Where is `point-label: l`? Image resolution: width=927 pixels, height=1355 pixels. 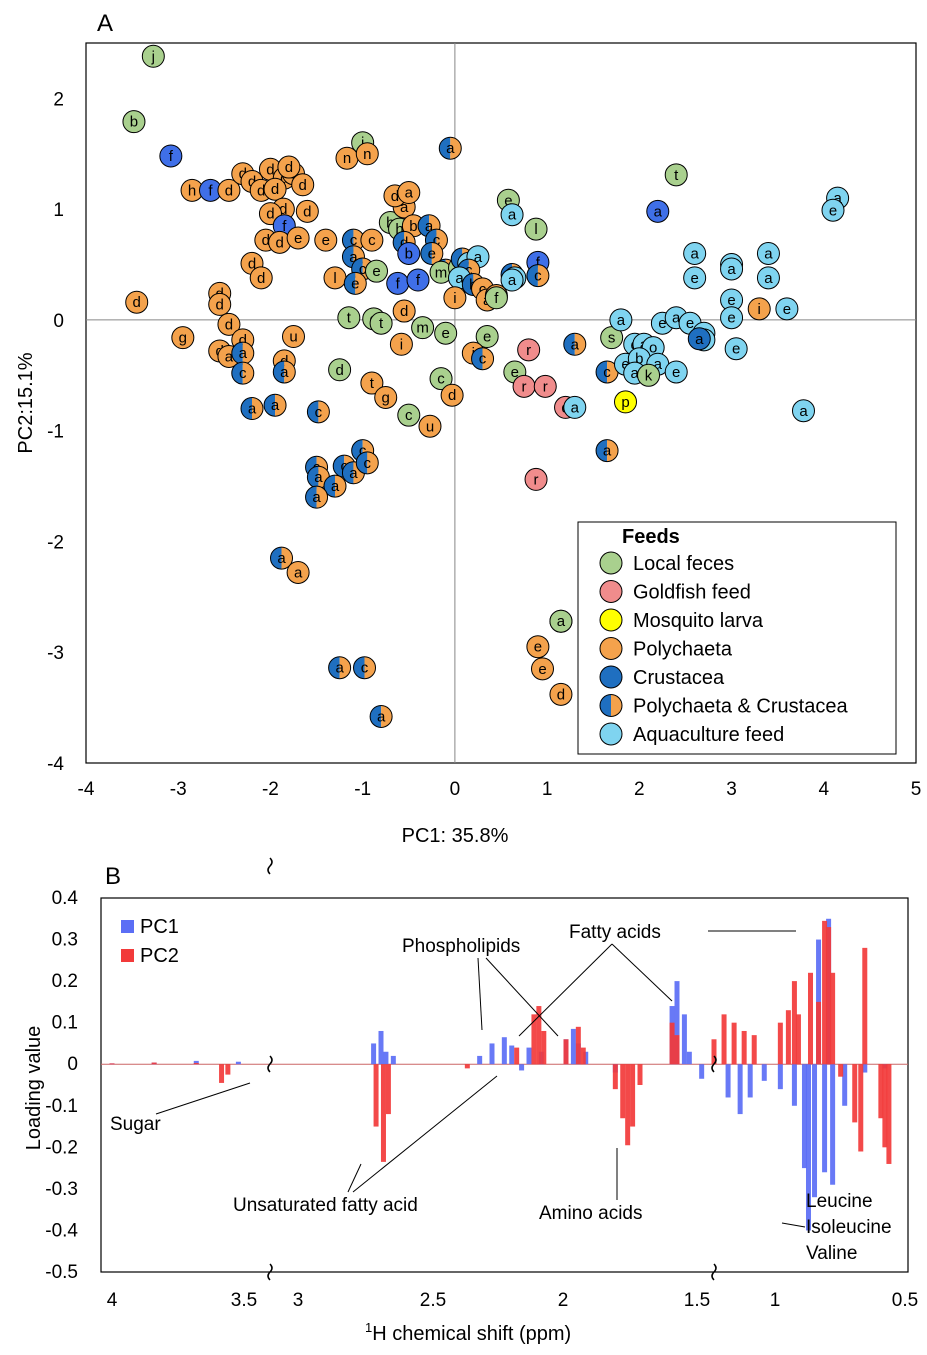
point-label: l is located at coordinates (334, 278).